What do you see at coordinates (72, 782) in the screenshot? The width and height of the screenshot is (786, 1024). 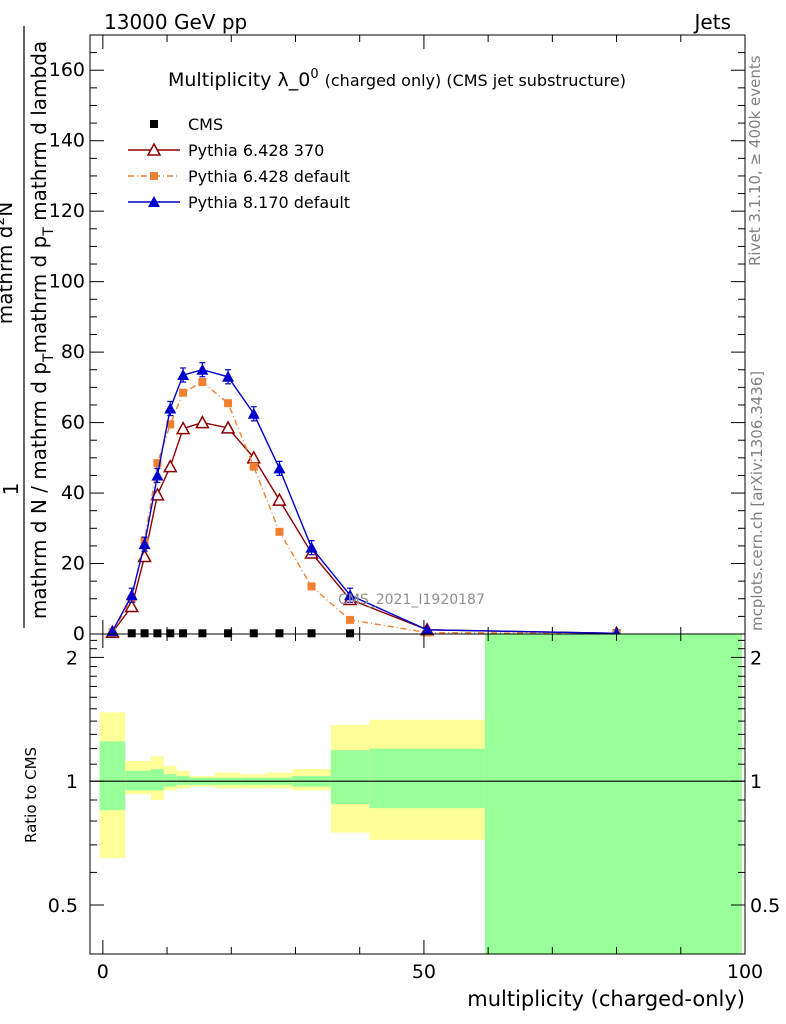 I see `ratio-y-tick-label: 1` at bounding box center [72, 782].